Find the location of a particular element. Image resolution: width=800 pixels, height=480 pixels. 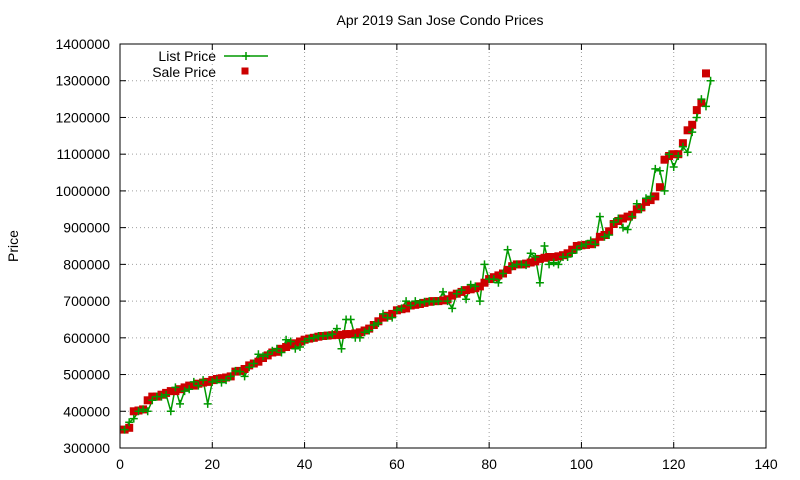

x-tick-label: 100 is located at coordinates (582, 464).